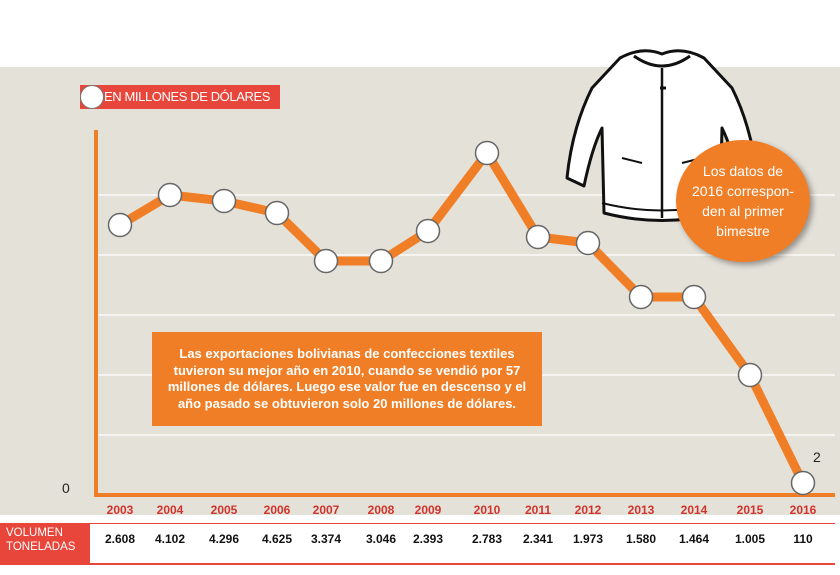 This screenshot has height=575, width=840. Describe the element at coordinates (538, 539) in the screenshot. I see `volume-value-2011: 2.341` at that location.